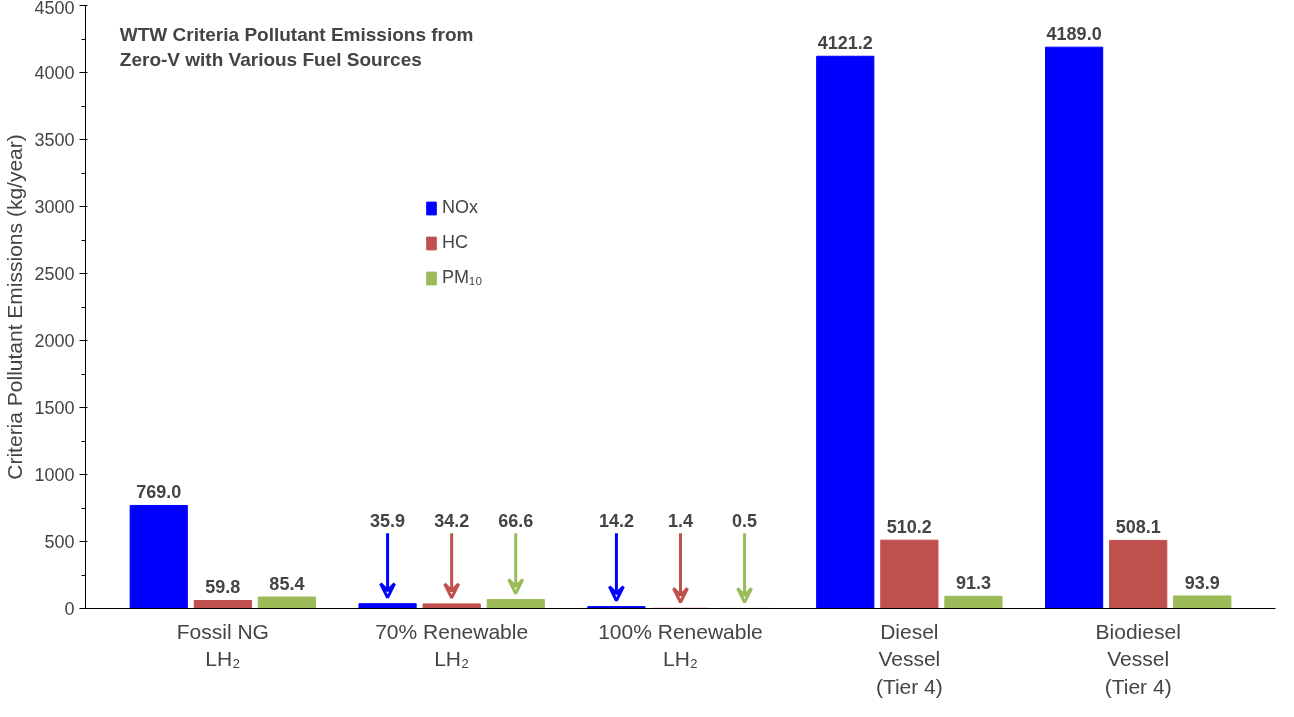 The width and height of the screenshot is (1294, 717). Describe the element at coordinates (455, 242) in the screenshot. I see `legend-label: HC` at that location.